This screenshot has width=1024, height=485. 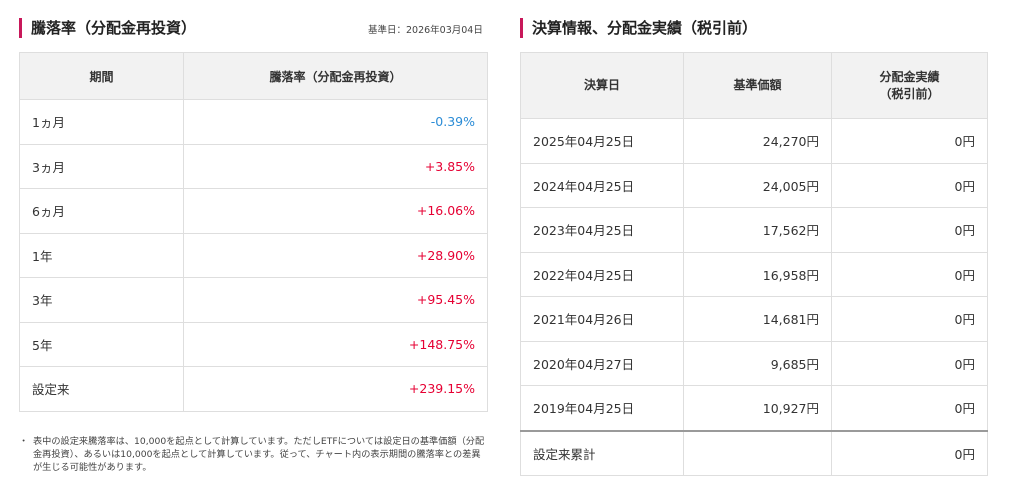 I want to click on period-cell: 6ヵ月, so click(x=101, y=211).